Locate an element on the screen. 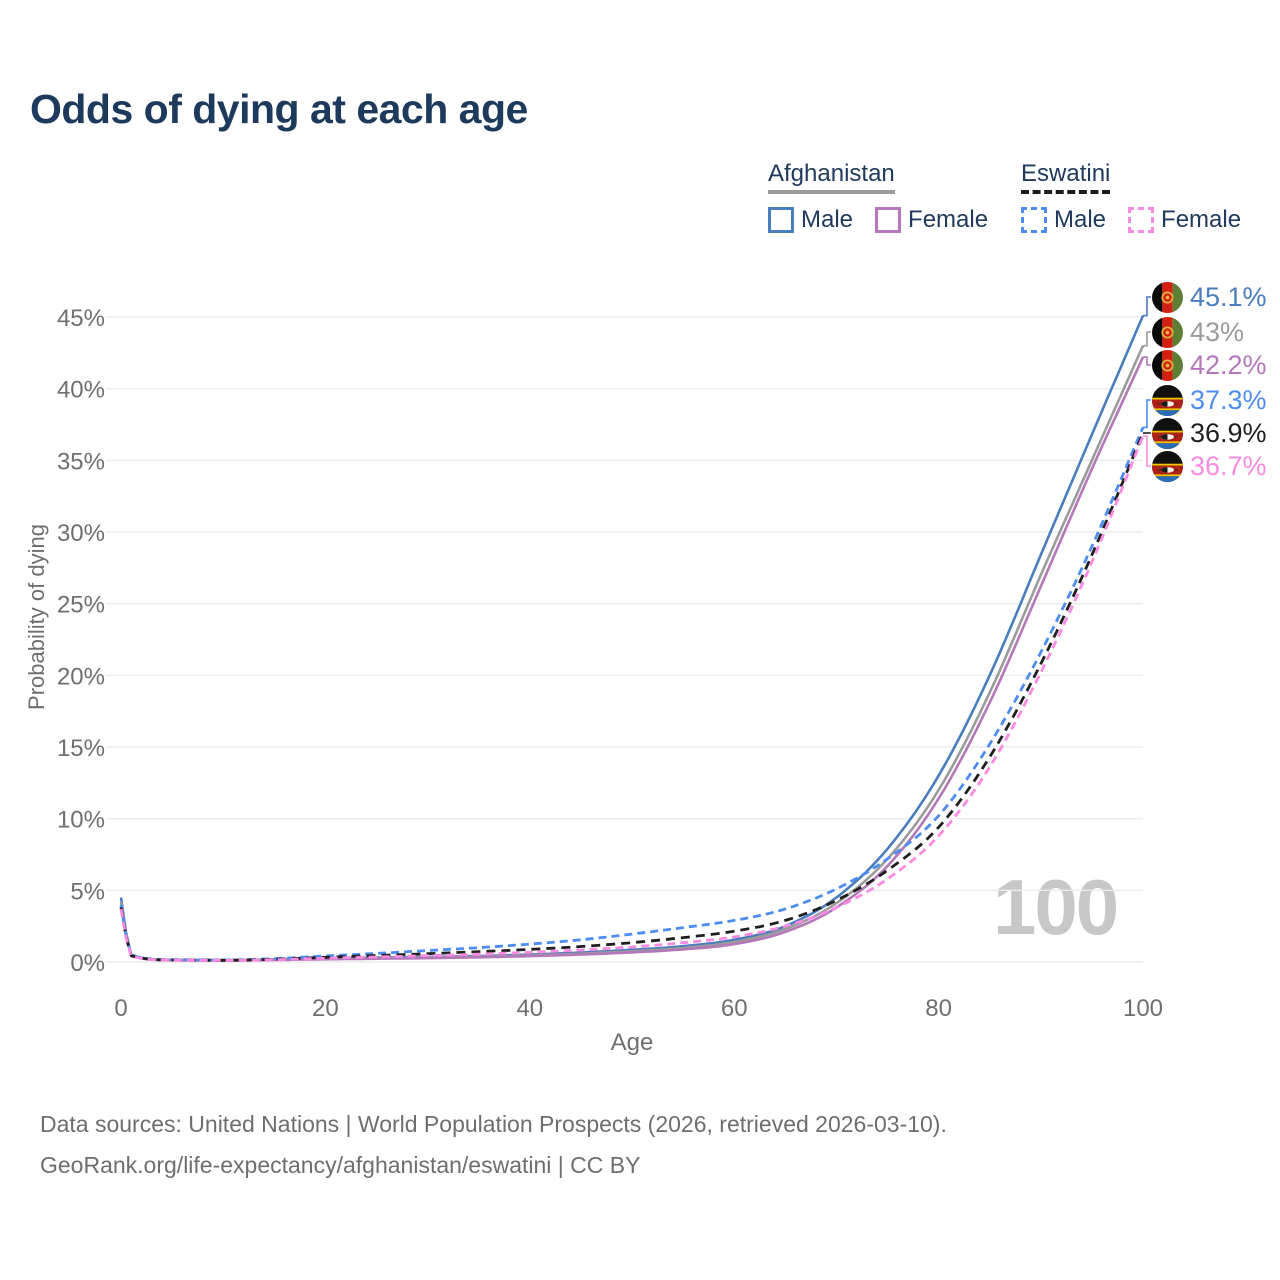  legend-item-afghanistan-male: Male is located at coordinates (810, 220).